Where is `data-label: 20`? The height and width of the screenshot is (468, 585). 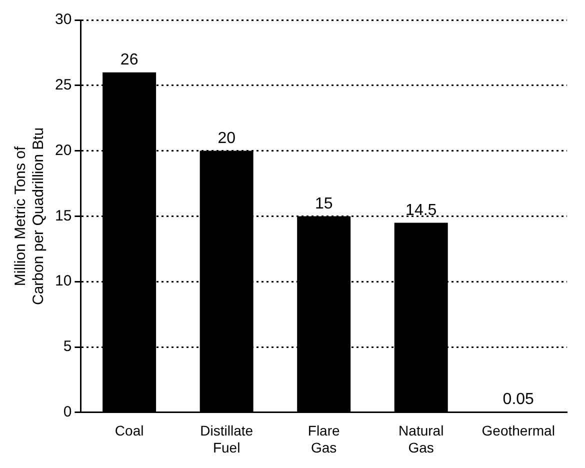
data-label: 20 is located at coordinates (227, 139).